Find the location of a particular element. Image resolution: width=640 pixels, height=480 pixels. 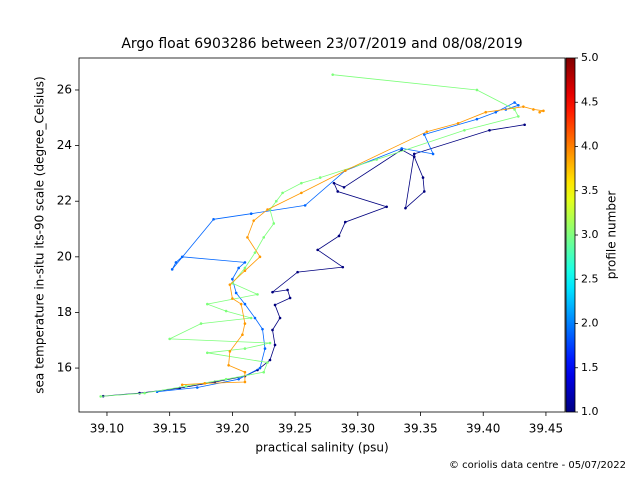

colorbar-tick-label: 3.5 is located at coordinates (590, 190).